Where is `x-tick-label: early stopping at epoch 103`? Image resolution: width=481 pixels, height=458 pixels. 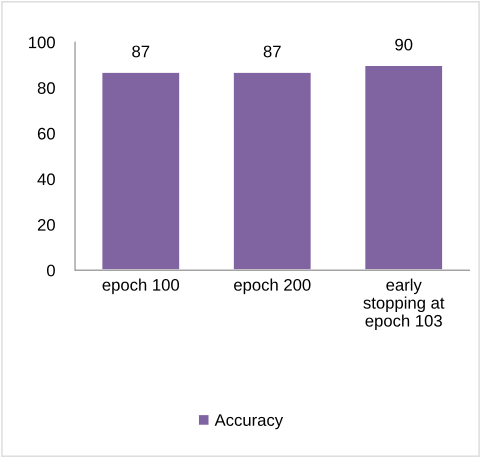
x-tick-label: early stopping at epoch 103 is located at coordinates (403, 304).